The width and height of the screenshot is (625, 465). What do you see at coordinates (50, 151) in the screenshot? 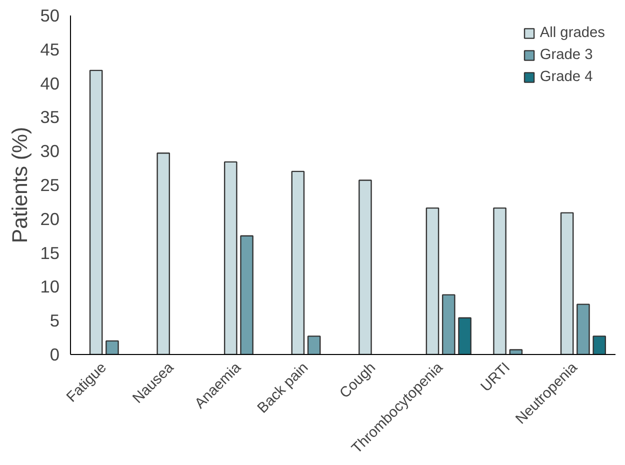
I see `y-tick-label: 30` at bounding box center [50, 151].